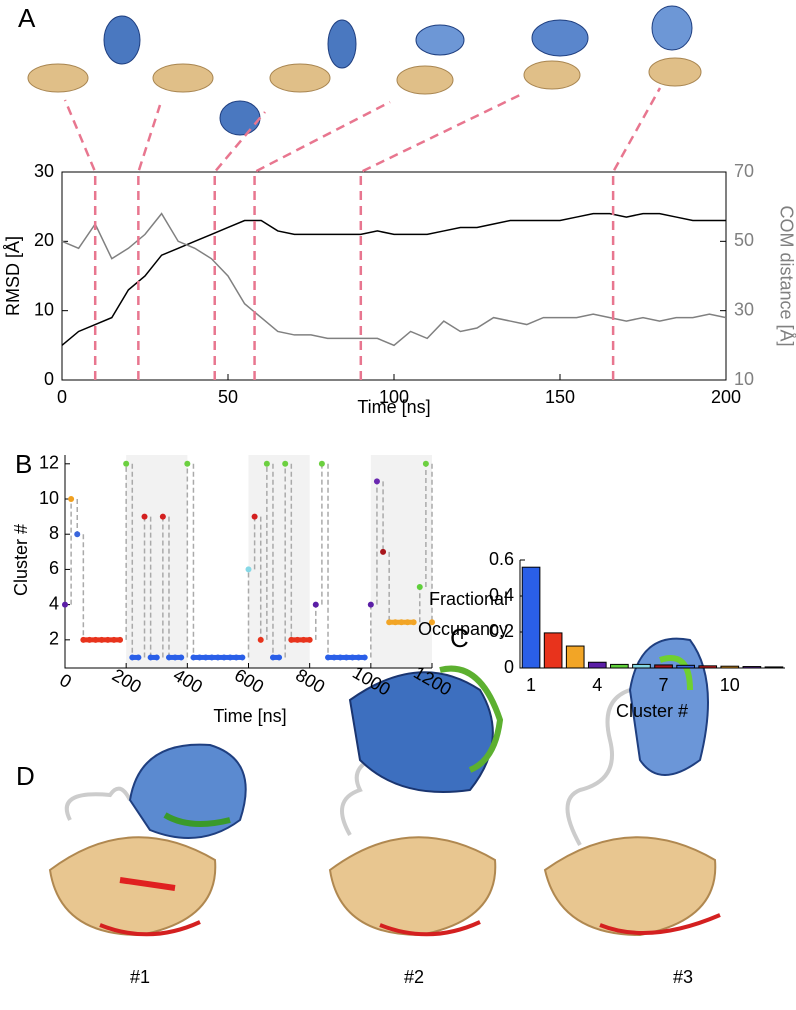 The width and height of the screenshot is (796, 1010). I want to click on y-tick-label: 2, so click(54, 639).